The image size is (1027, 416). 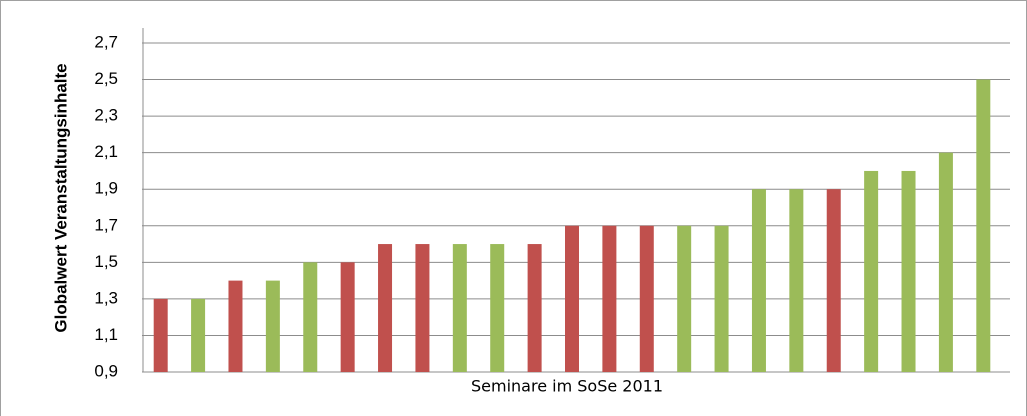 What do you see at coordinates (60, 197) in the screenshot?
I see `y-axis-title: Globalwert Veranstaltungsinhalte` at bounding box center [60, 197].